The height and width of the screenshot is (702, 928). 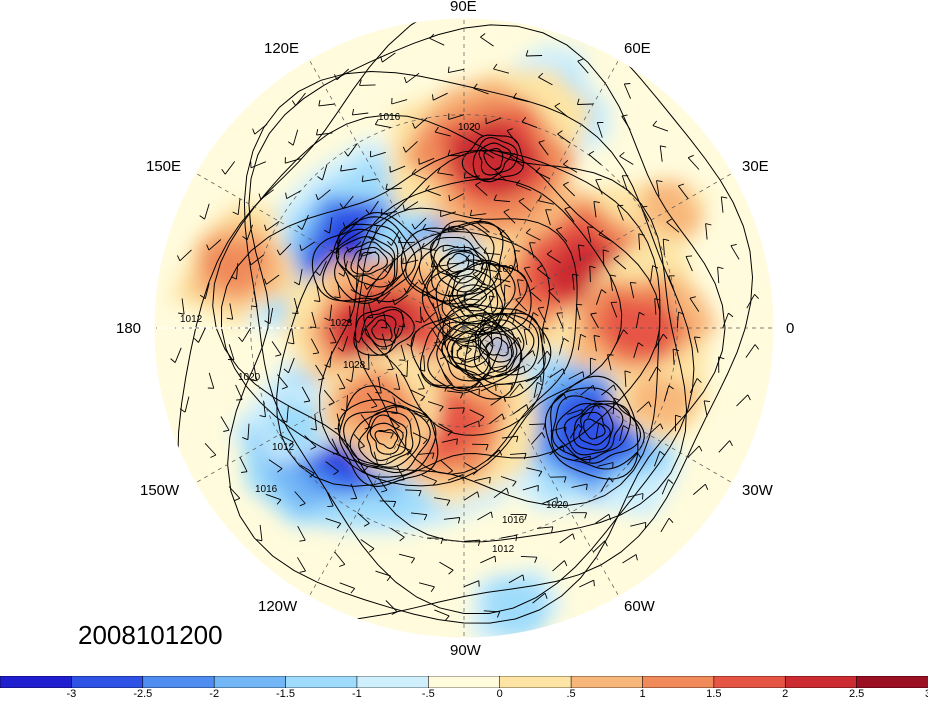 I want to click on colorbar-tick-label: 2.5, so click(x=856, y=694).